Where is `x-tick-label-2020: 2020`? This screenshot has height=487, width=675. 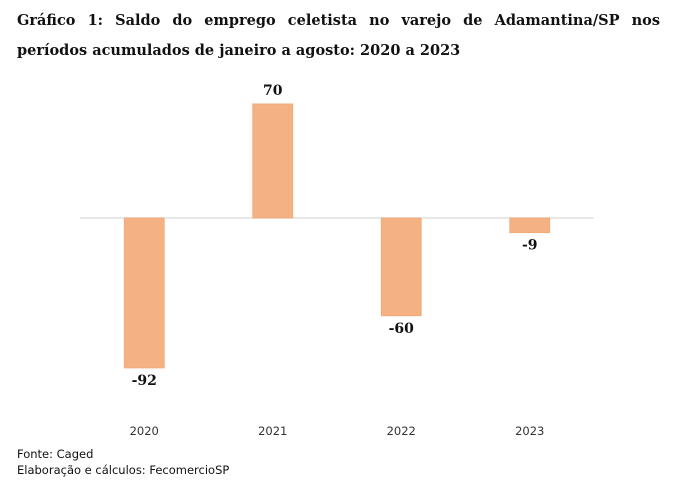 x-tick-label-2020: 2020 is located at coordinates (144, 431).